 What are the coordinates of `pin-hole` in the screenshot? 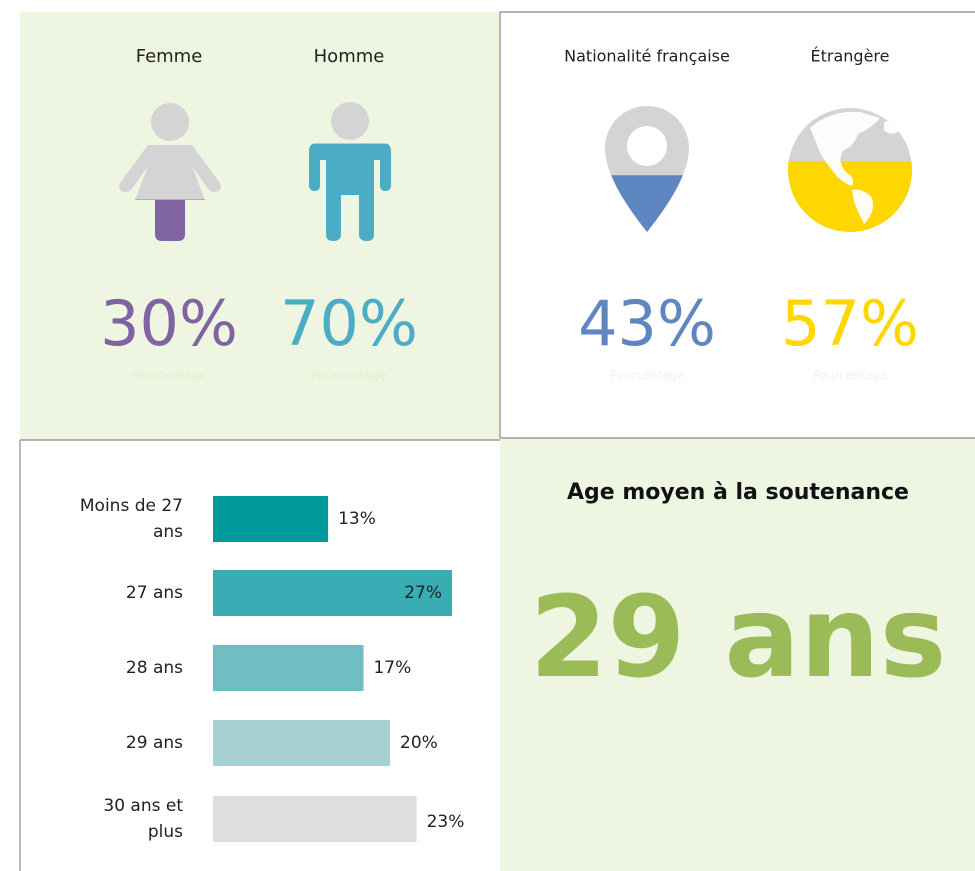 It's located at (647, 146).